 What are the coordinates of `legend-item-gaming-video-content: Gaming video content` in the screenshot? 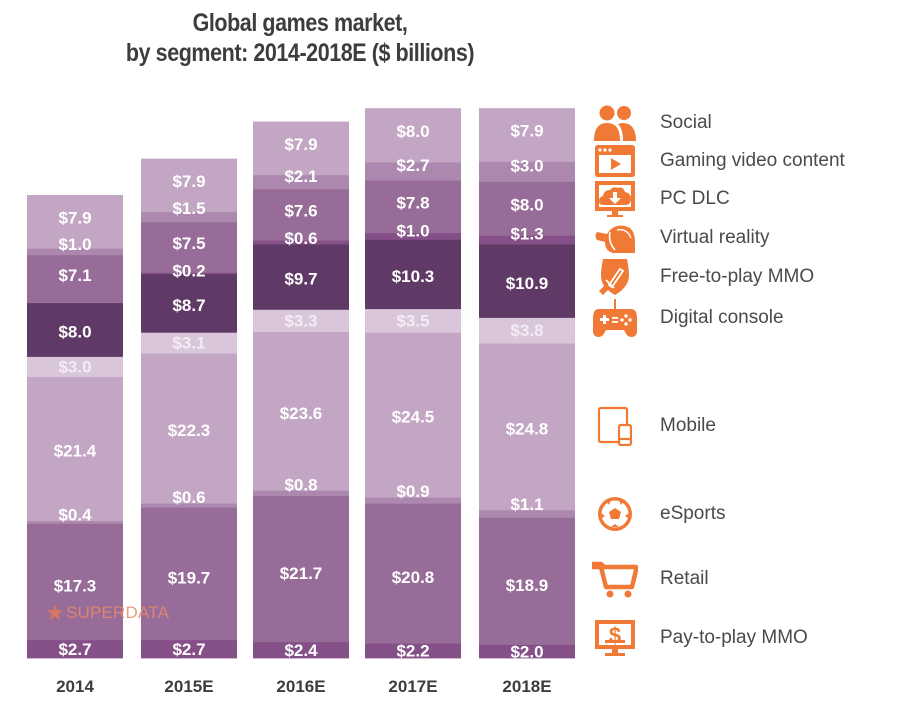 It's located at (717, 161).